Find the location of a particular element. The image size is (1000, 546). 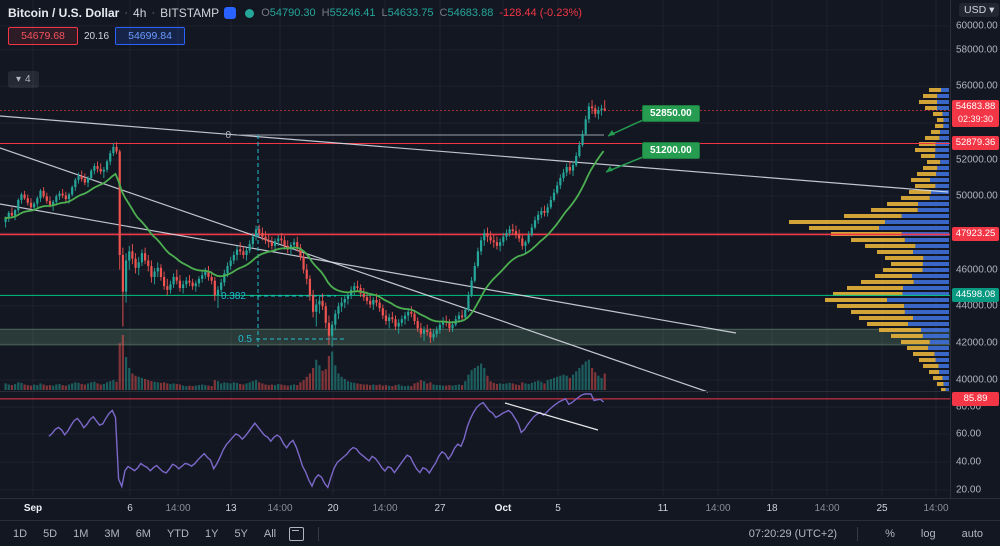

price-badge-47923.25: 47923.25 is located at coordinates (975, 234).